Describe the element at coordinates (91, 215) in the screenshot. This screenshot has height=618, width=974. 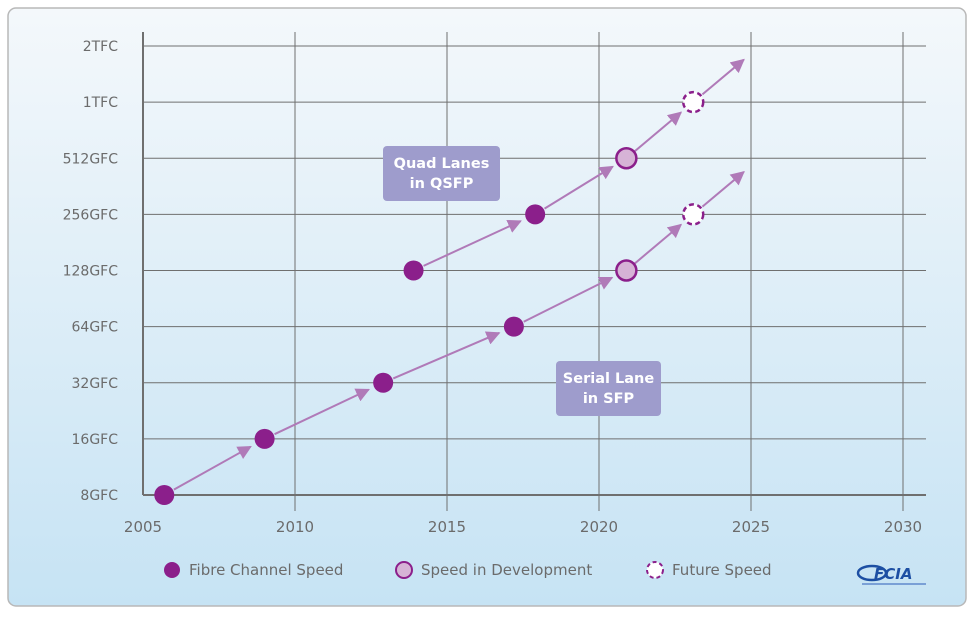
I see `y-tick-label: 256GFC` at that location.